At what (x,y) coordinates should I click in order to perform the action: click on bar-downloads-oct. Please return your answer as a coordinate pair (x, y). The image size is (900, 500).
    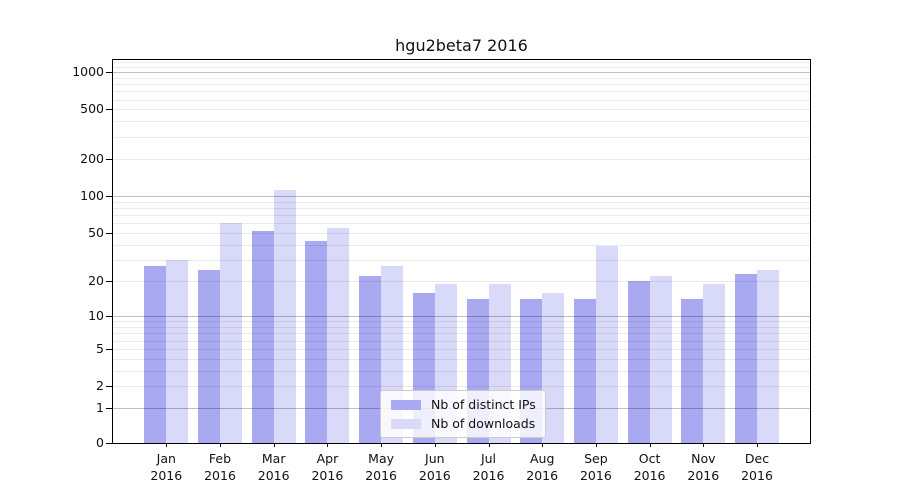
    Looking at the image, I should click on (660, 359).